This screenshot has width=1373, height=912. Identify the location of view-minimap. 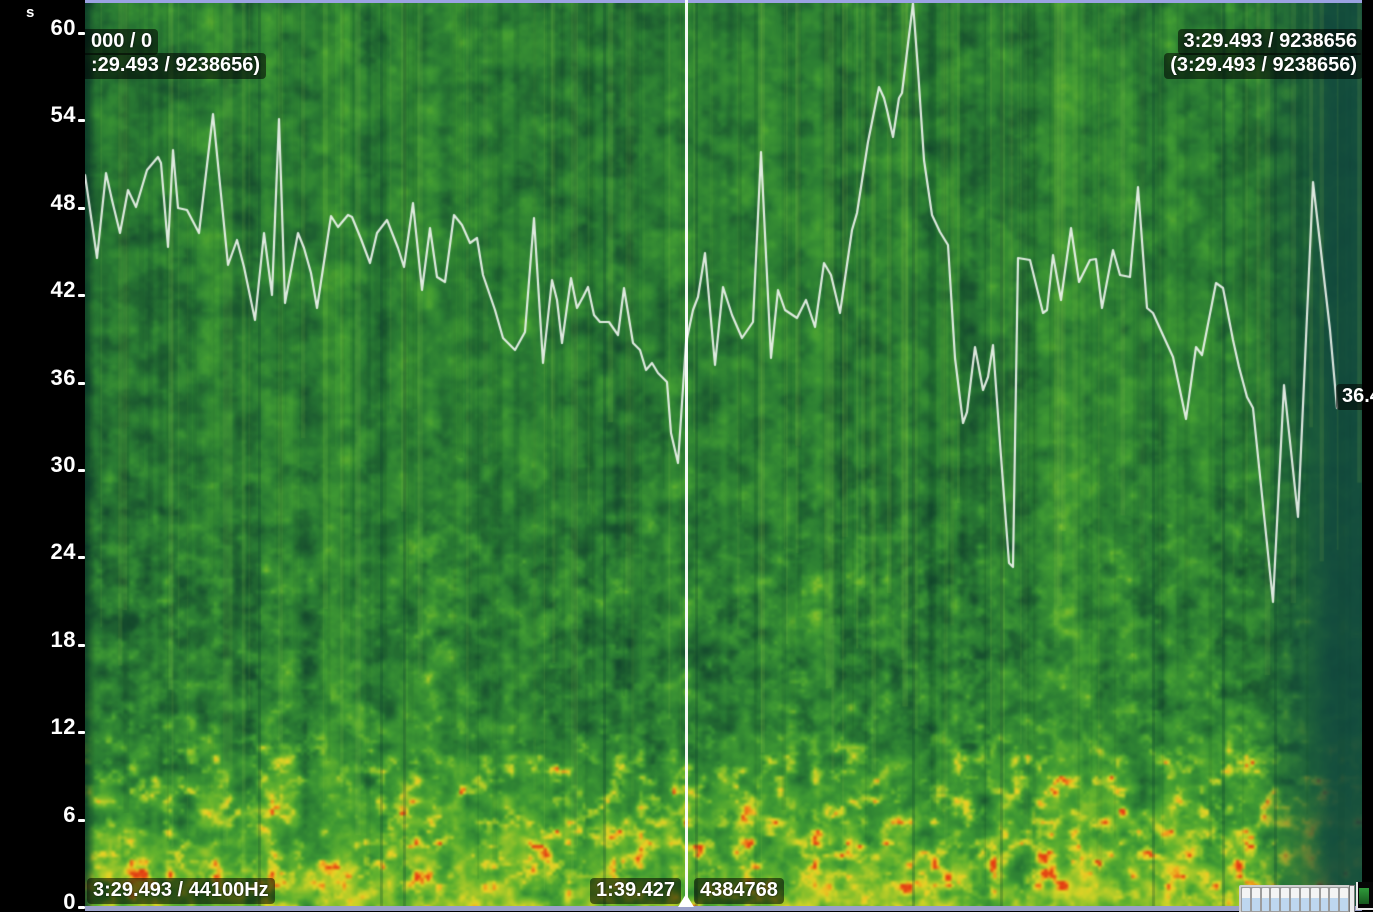
(1364, 896).